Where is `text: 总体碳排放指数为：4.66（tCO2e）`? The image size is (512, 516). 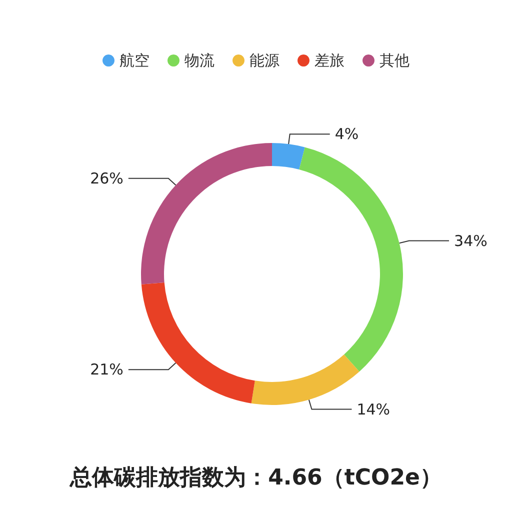 text: 总体碳排放指数为：4.66（tCO2e） is located at coordinates (255, 478).